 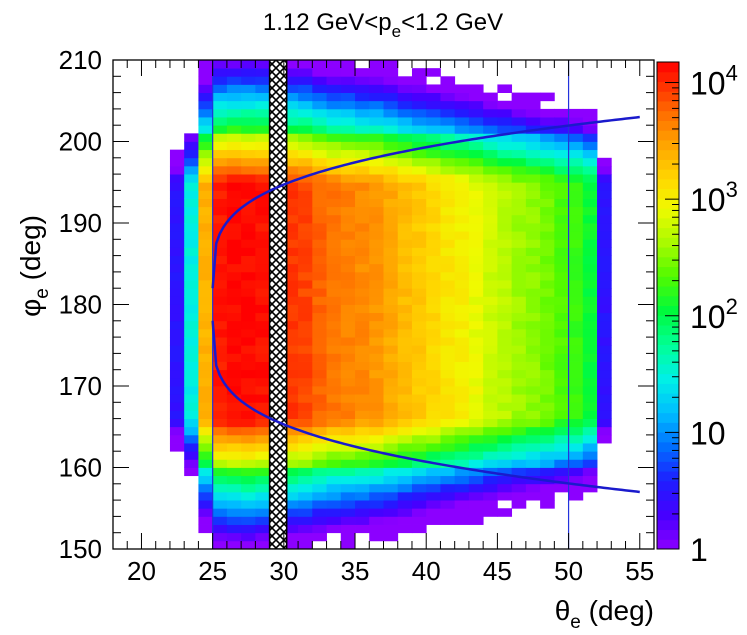 What do you see at coordinates (383, 25) in the screenshot?
I see `chart-title: 1.12 GeV<pe<1.2 GeV` at bounding box center [383, 25].